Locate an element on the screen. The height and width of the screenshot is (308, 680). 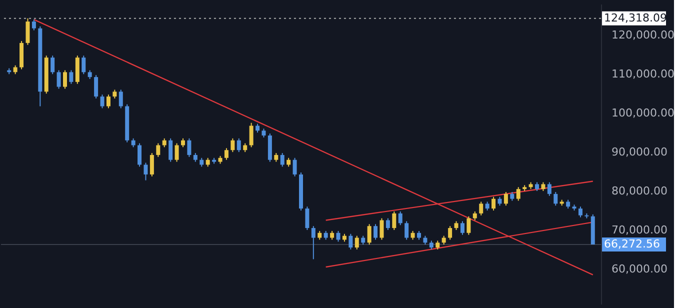
y-tick-label: 60,000.00 is located at coordinates (640, 269).